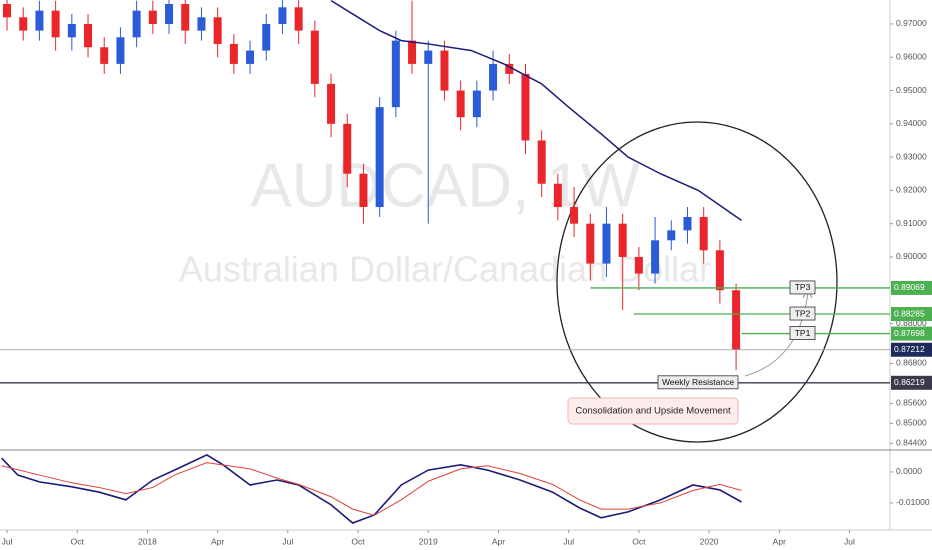 The width and height of the screenshot is (932, 550). Describe the element at coordinates (911, 156) in the screenshot. I see `y-tick-label: 0.93000` at that location.